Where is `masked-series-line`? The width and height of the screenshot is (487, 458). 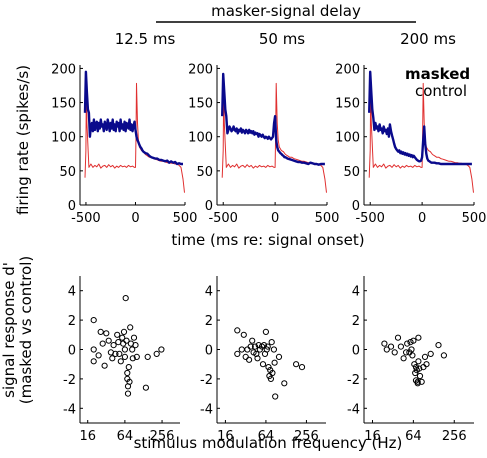
masked-series-line is located at coordinates (133, 118).